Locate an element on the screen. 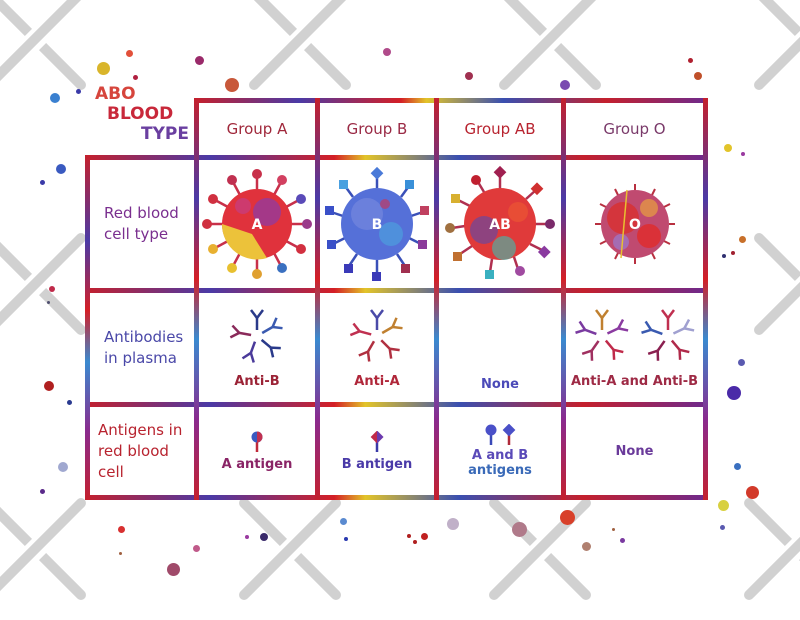 The height and width of the screenshot is (620, 800). cell-antigens-group-o: None is located at coordinates (634, 451).